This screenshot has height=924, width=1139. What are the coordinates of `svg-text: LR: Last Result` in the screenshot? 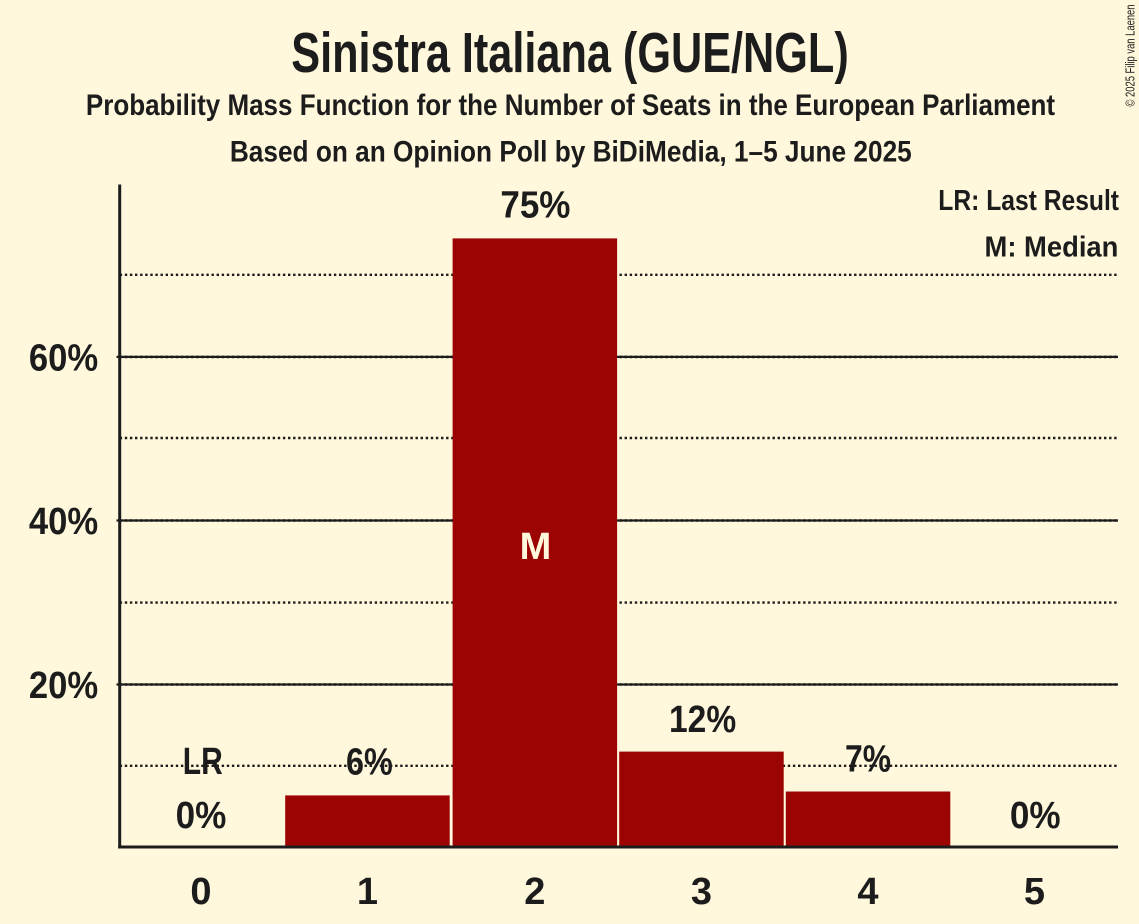 It's located at (1028, 201).